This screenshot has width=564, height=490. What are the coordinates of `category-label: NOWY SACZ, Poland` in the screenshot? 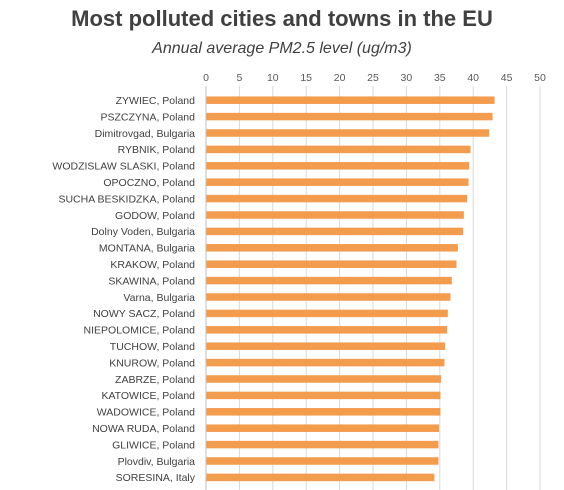 It's located at (144, 314).